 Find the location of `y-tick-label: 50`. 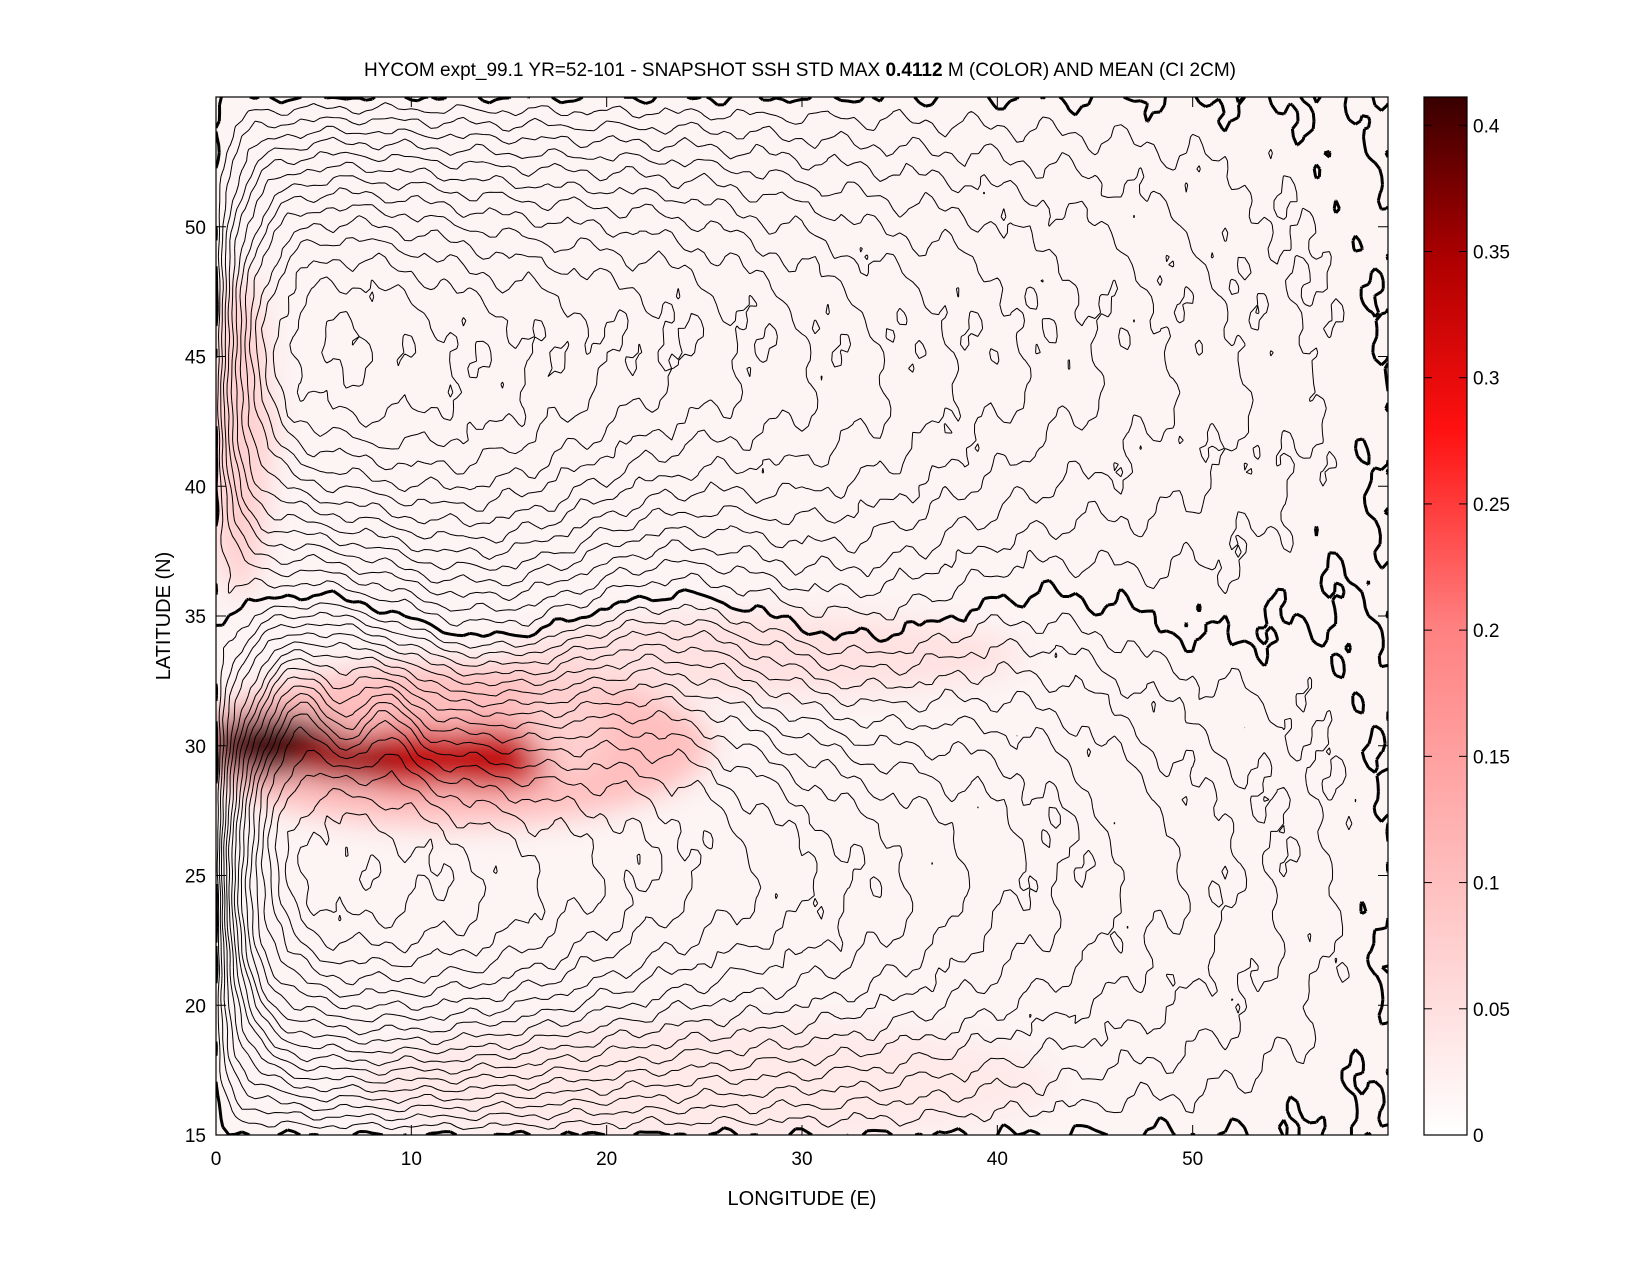

y-tick-label: 50 is located at coordinates (195, 228).